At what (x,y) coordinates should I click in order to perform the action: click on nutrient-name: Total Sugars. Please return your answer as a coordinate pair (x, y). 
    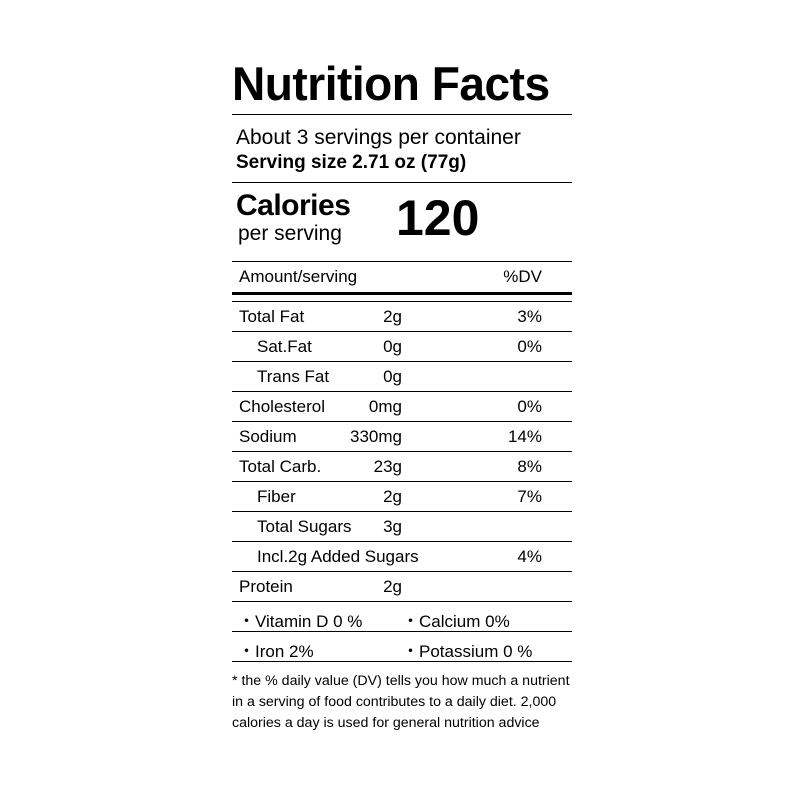
    Looking at the image, I should click on (304, 526).